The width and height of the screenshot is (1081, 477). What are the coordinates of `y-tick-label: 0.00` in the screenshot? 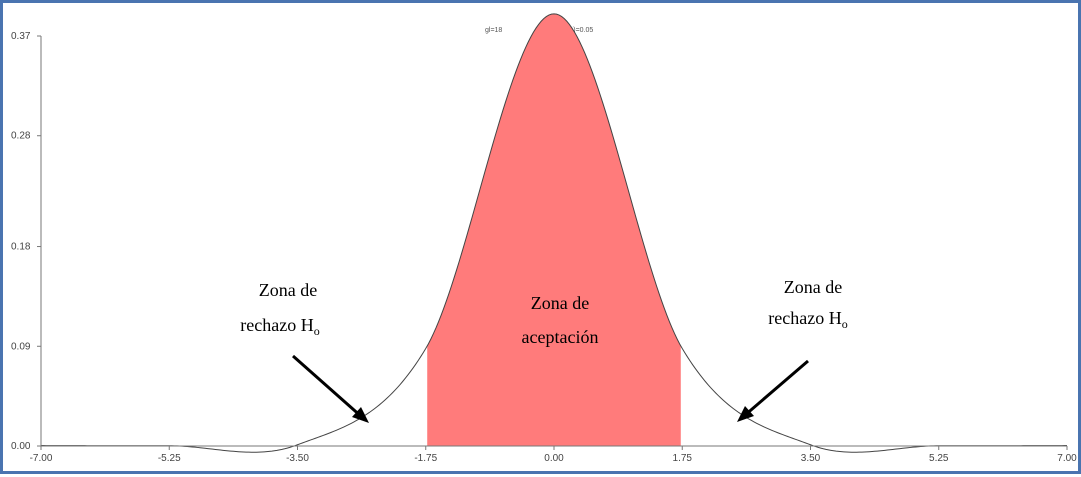 It's located at (21, 446).